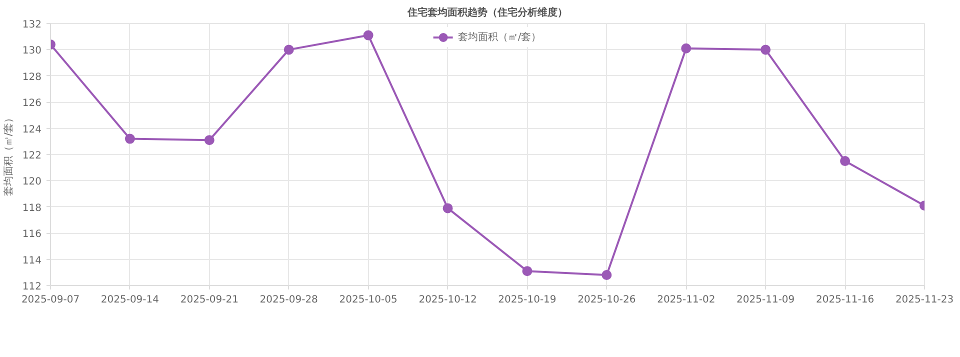 This screenshot has width=960, height=357. I want to click on y-tick-label: 114, so click(32, 260).